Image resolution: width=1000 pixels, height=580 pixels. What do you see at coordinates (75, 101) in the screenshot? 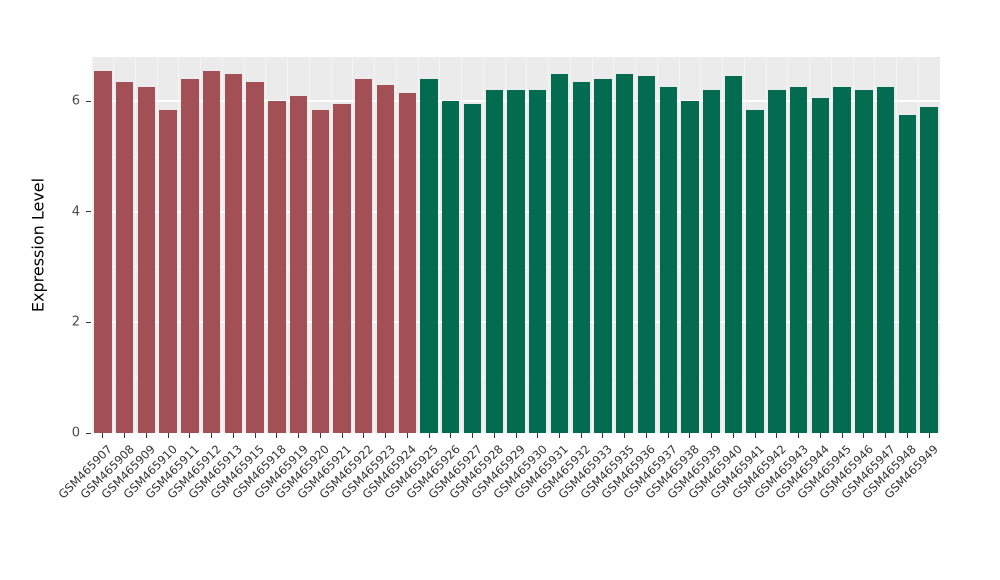
I see `y-tick-label: 6` at bounding box center [75, 101].